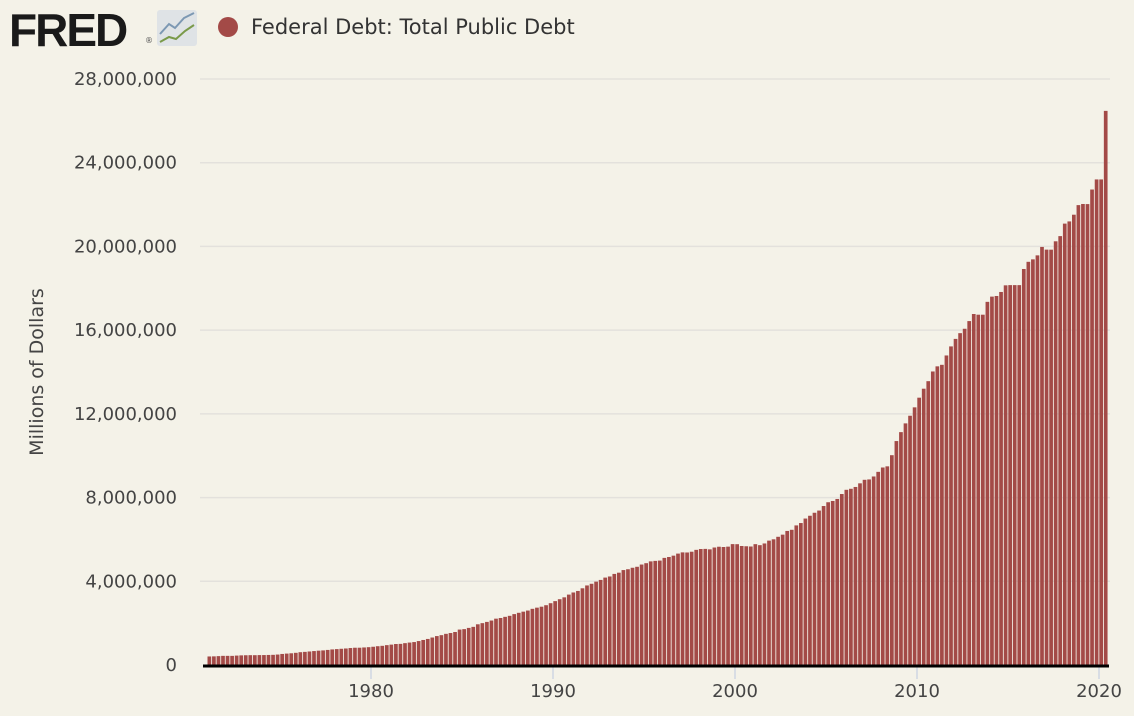  Describe the element at coordinates (413, 27) in the screenshot. I see `legend-label: Federal Debt: Total Public Debt` at that location.